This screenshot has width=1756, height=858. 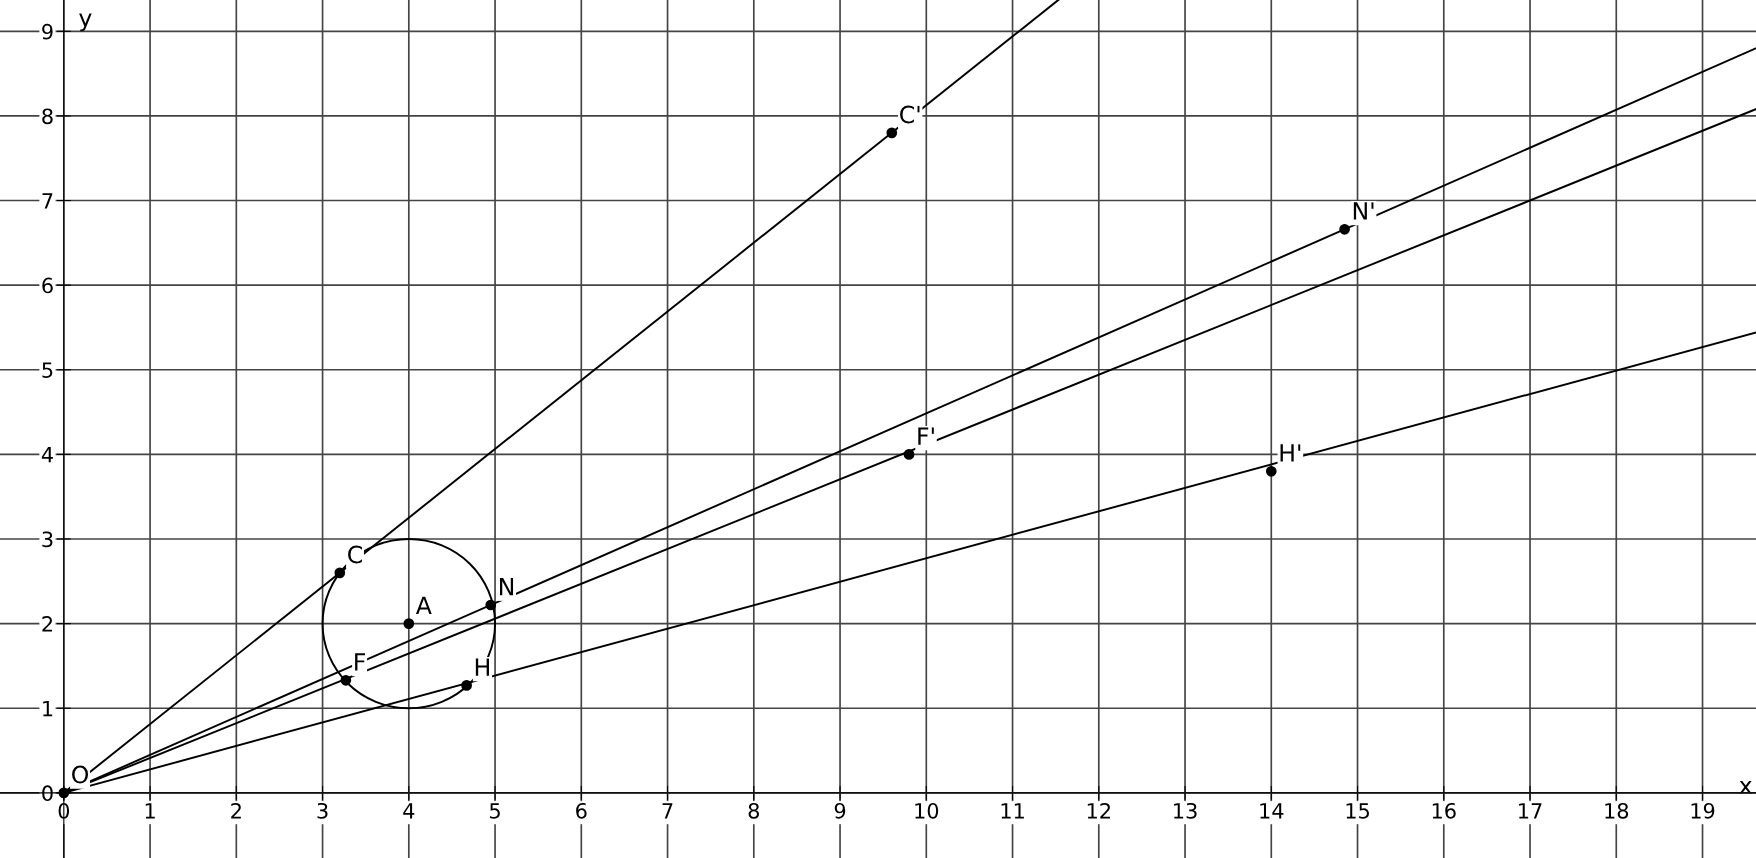 What do you see at coordinates (926, 436) in the screenshot?
I see `annotation: F'` at bounding box center [926, 436].